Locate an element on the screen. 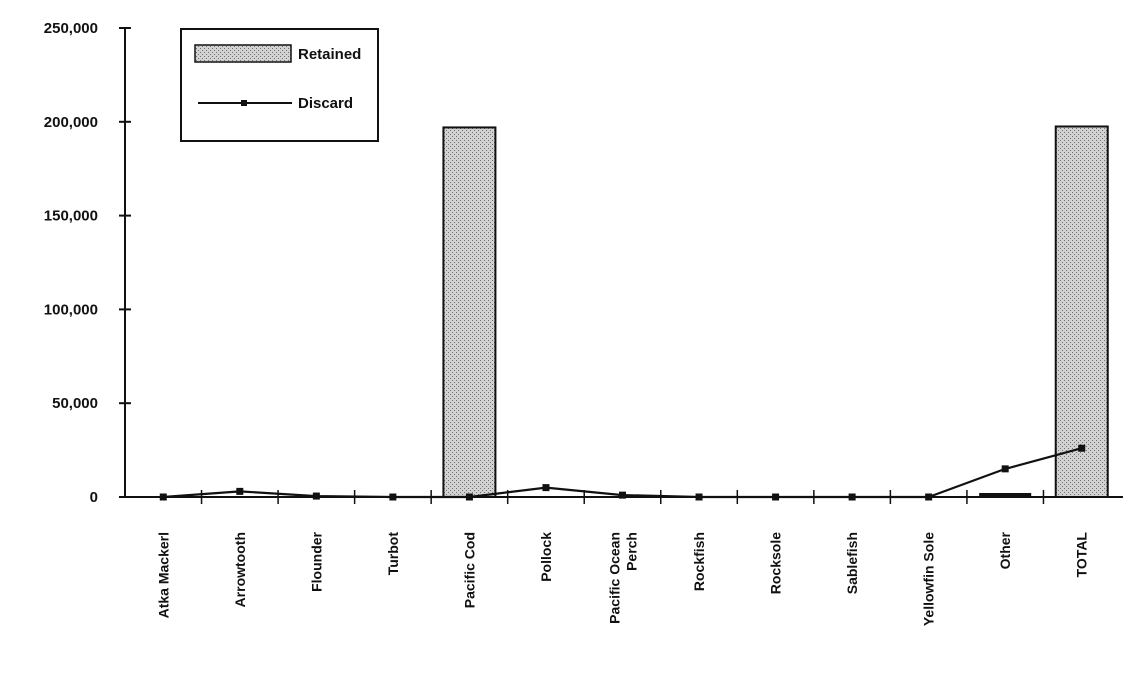 This screenshot has width=1123, height=675. discard-line is located at coordinates (622, 473).